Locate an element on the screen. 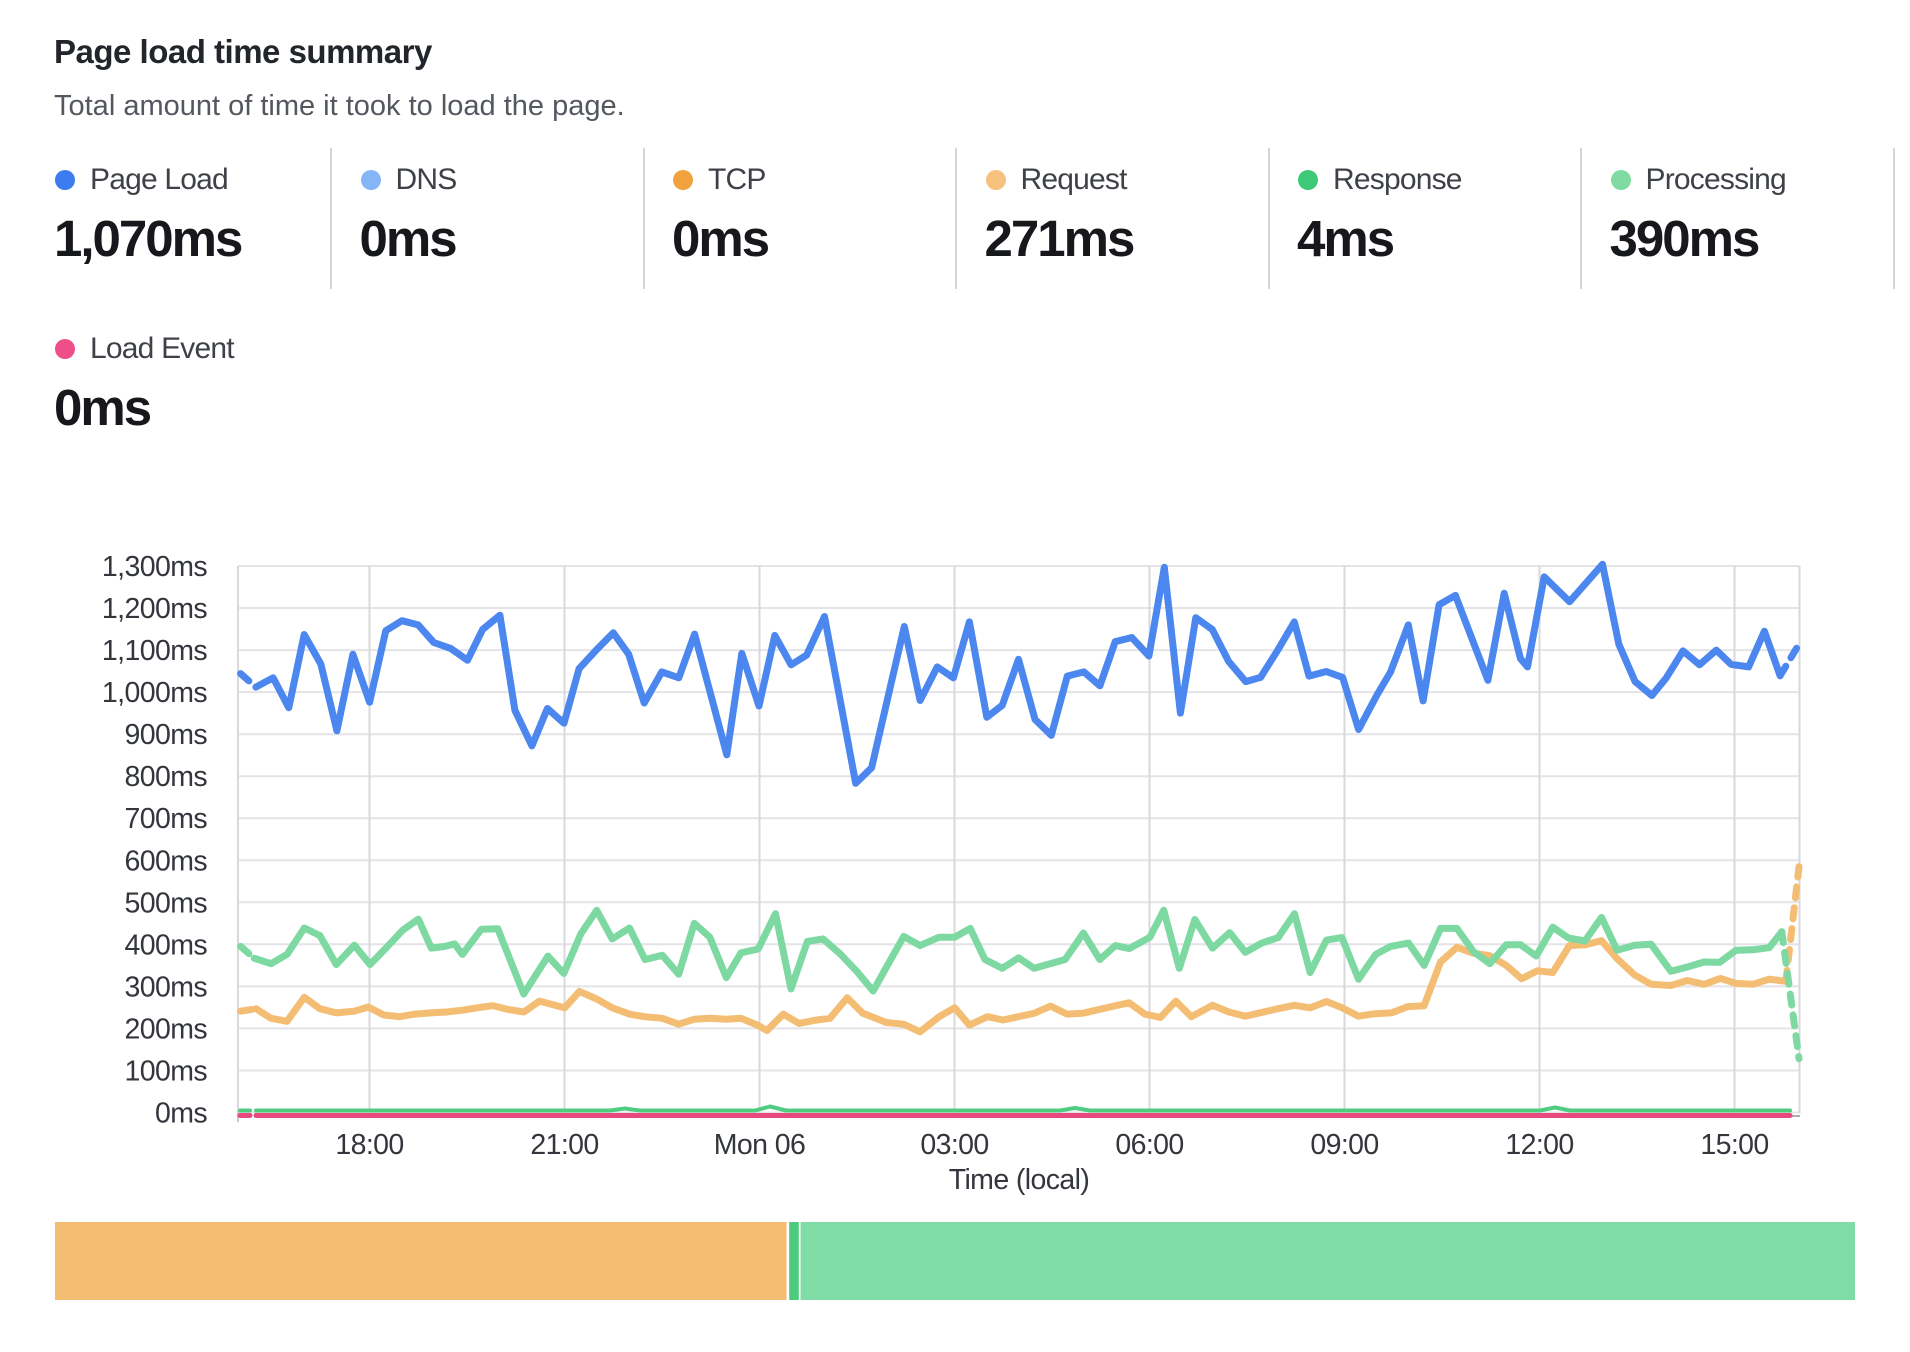  svg-text: 12:00 is located at coordinates (1539, 1145).